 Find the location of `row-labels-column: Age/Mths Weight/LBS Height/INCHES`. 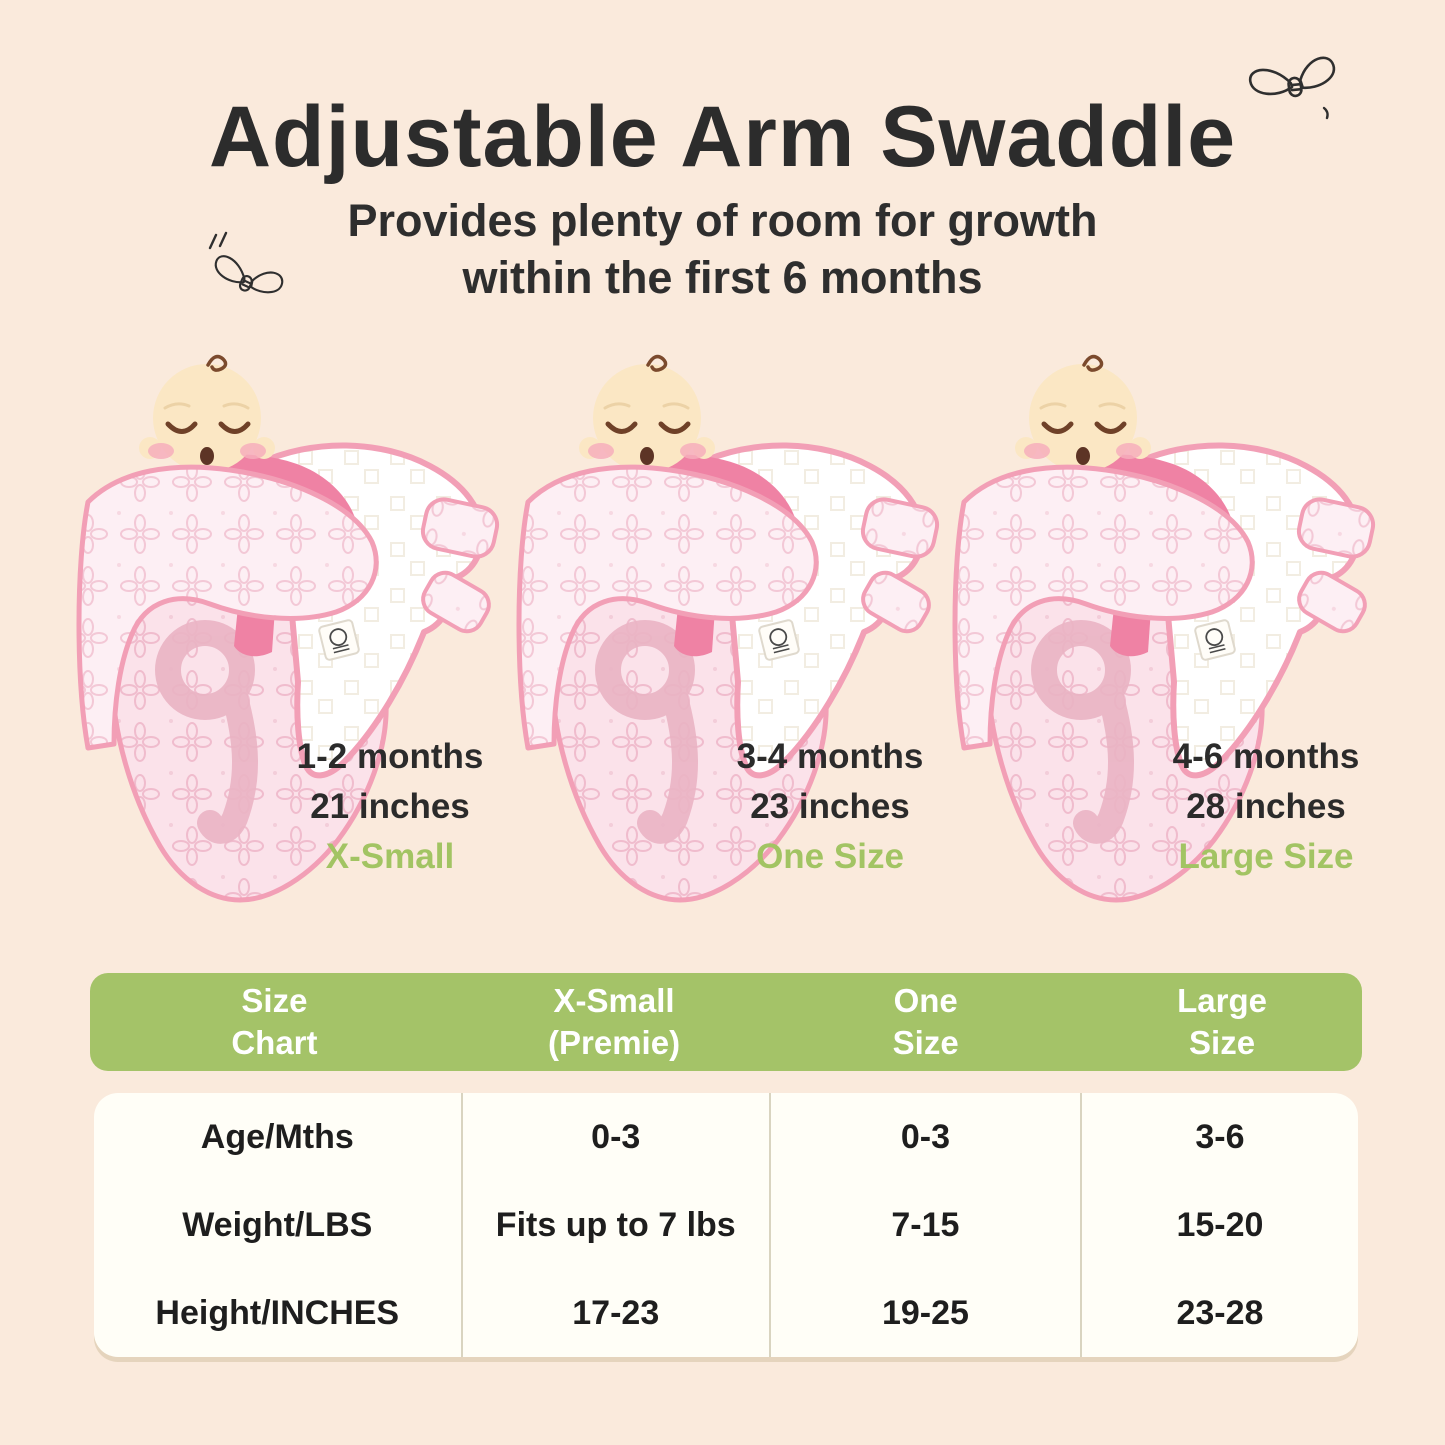

row-labels-column: Age/Mths Weight/LBS Height/INCHES is located at coordinates (277, 1225).